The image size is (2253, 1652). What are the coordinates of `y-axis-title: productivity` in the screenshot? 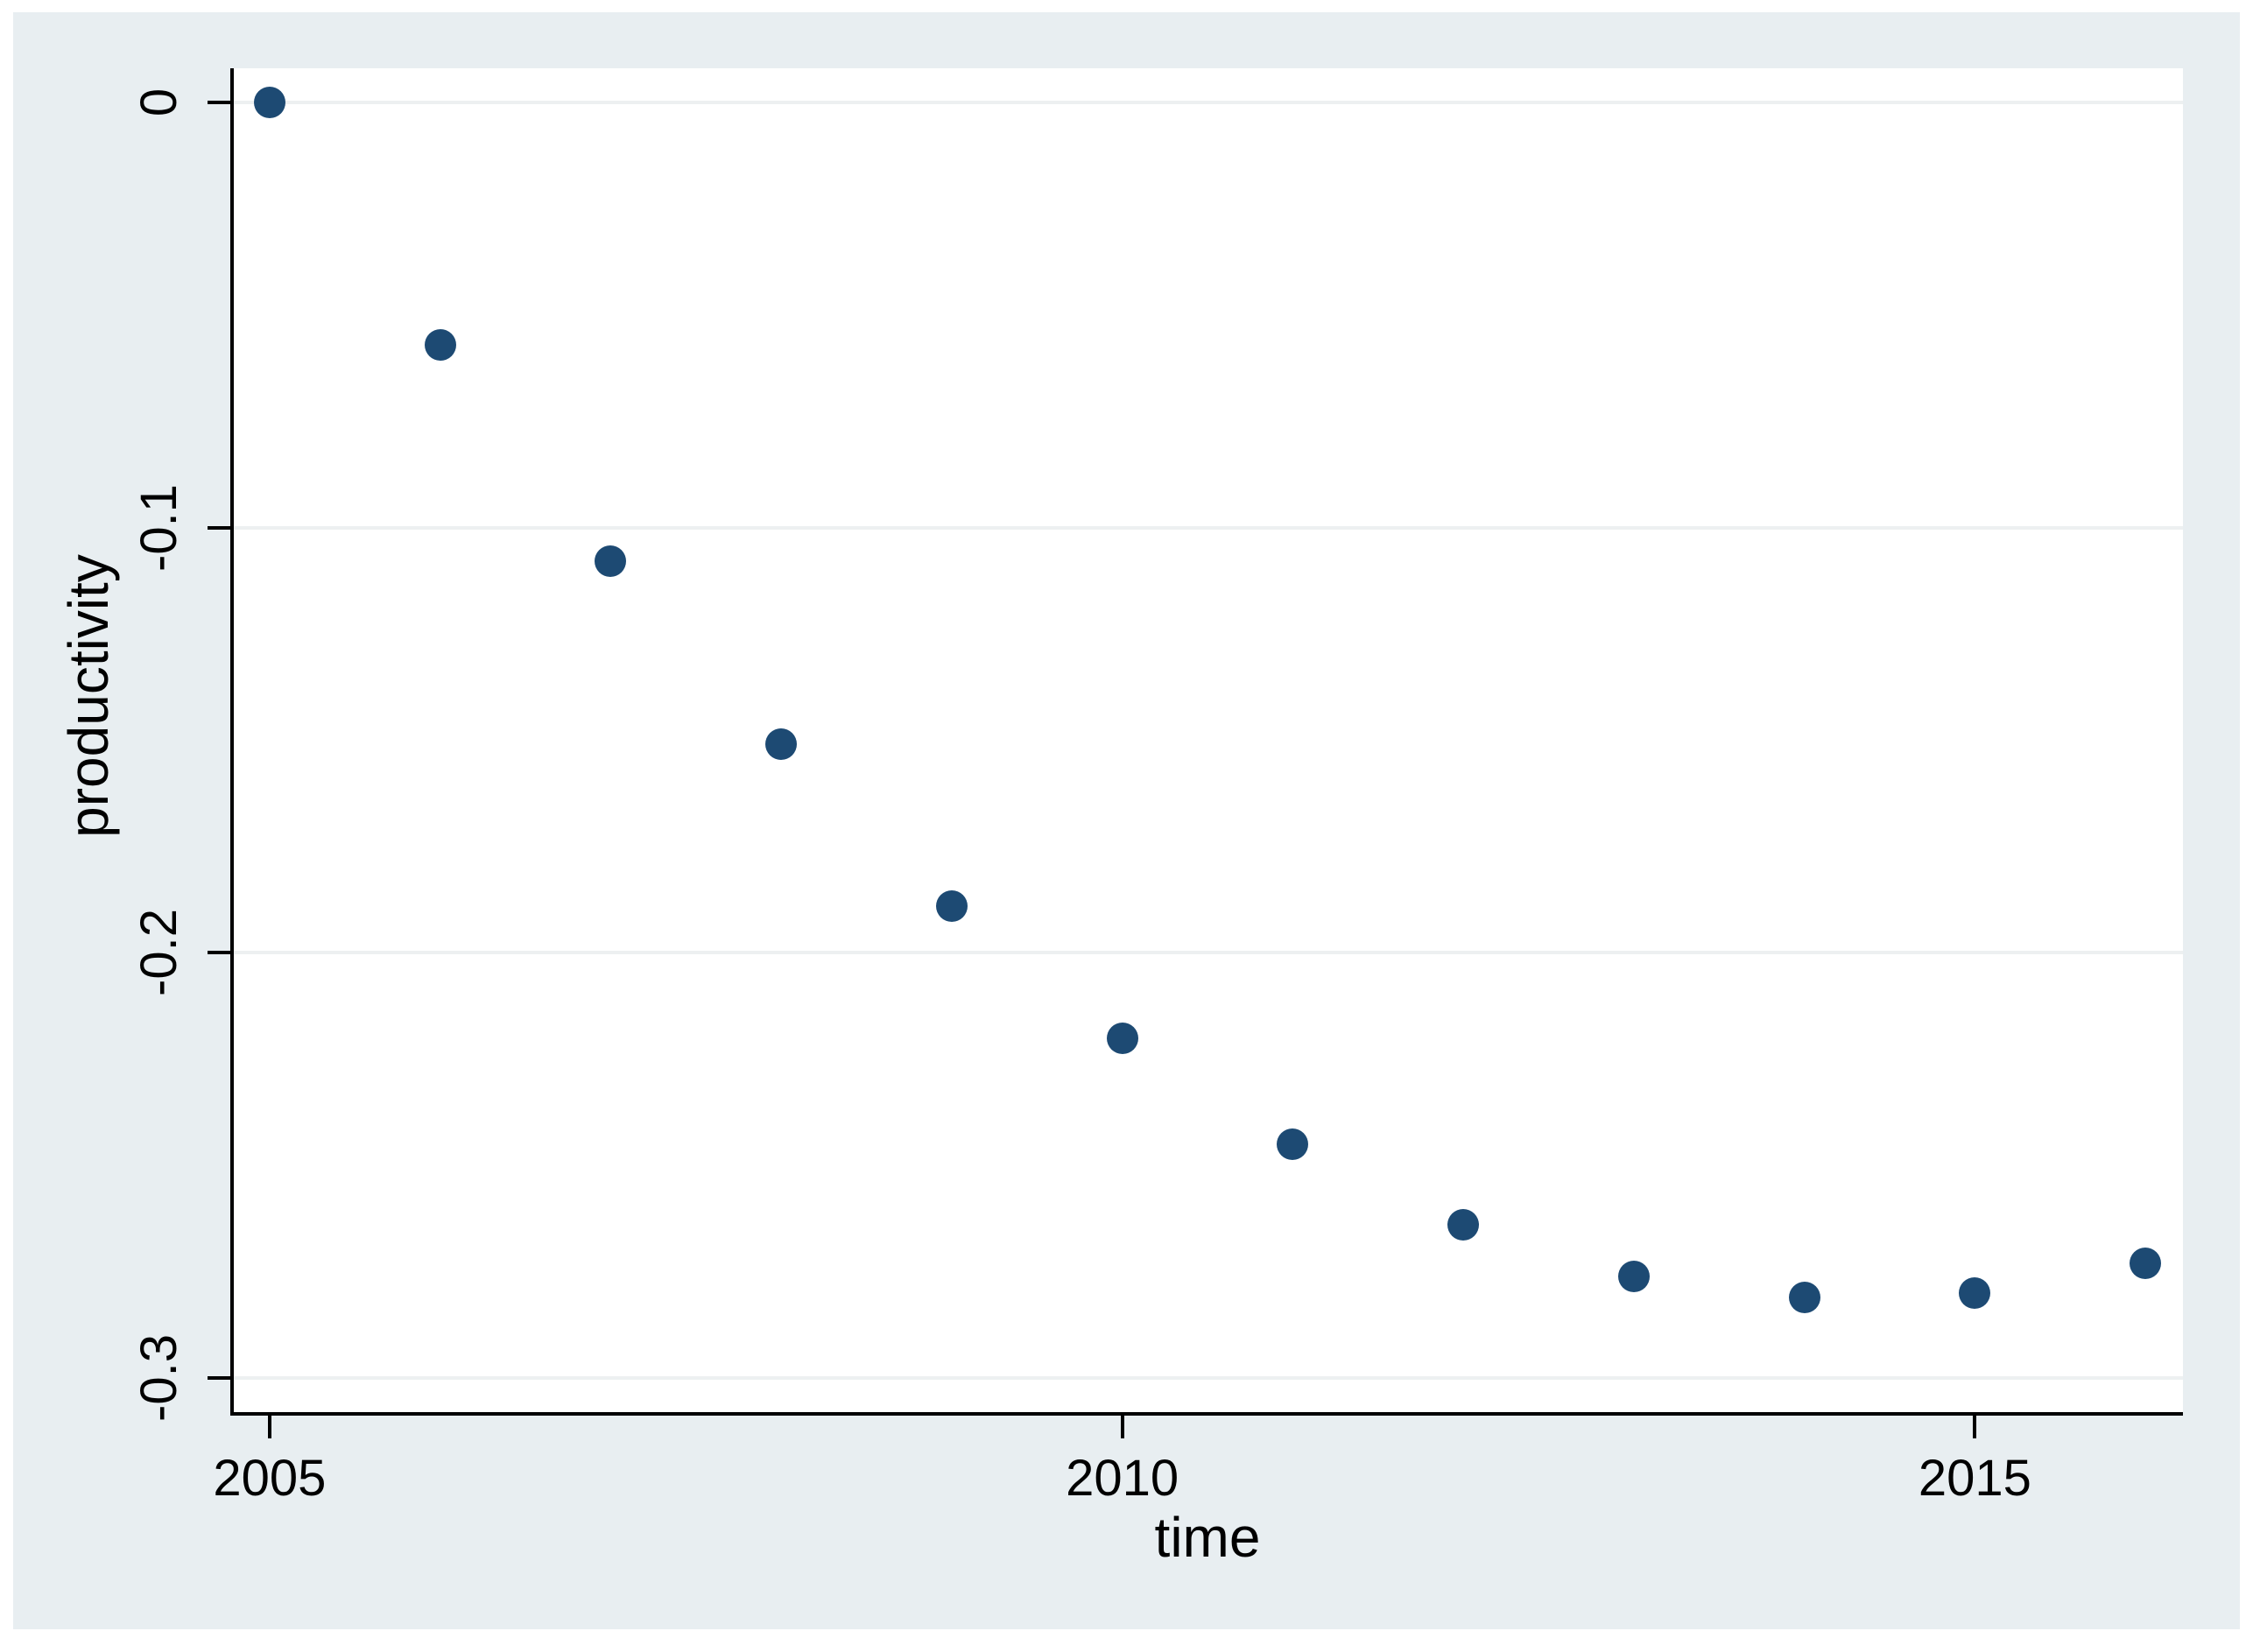 It's located at (88, 696).